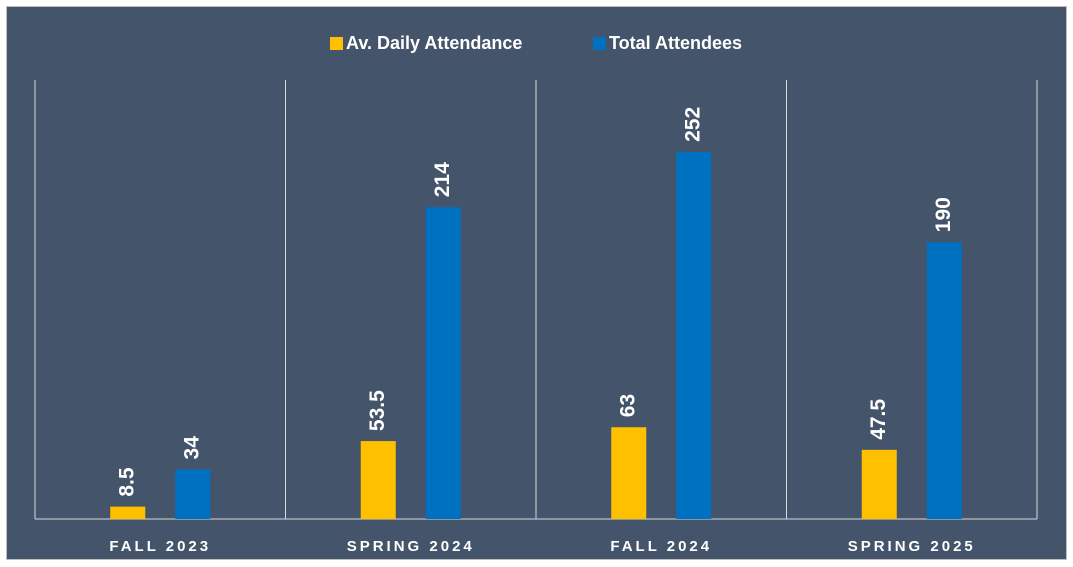  I want to click on value-label: 63, so click(627, 405).